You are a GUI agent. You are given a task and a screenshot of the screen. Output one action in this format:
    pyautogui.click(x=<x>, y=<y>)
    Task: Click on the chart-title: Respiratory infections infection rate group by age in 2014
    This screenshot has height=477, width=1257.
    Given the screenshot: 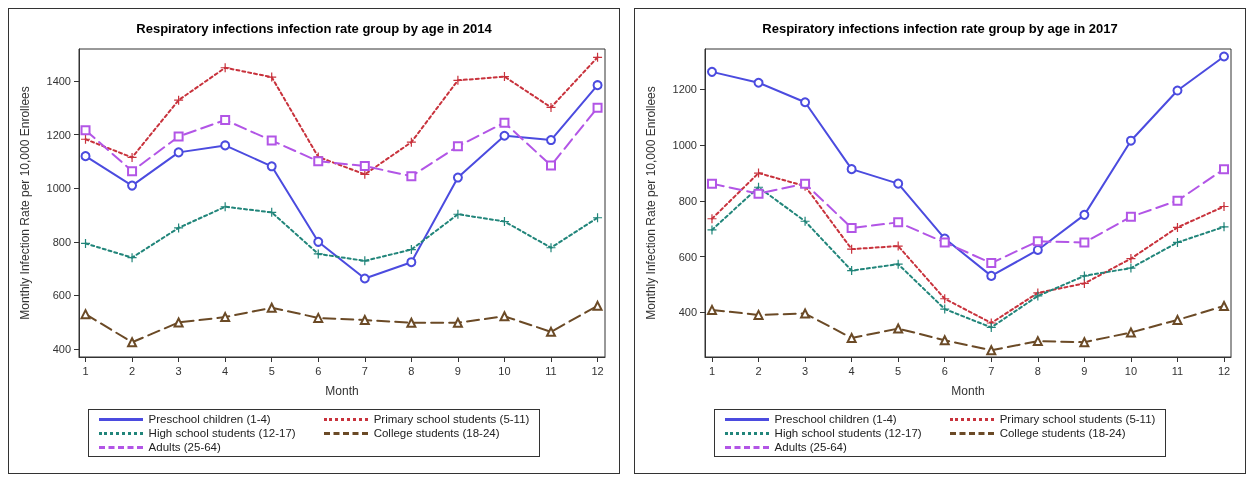 What is the action you would take?
    pyautogui.click(x=314, y=28)
    